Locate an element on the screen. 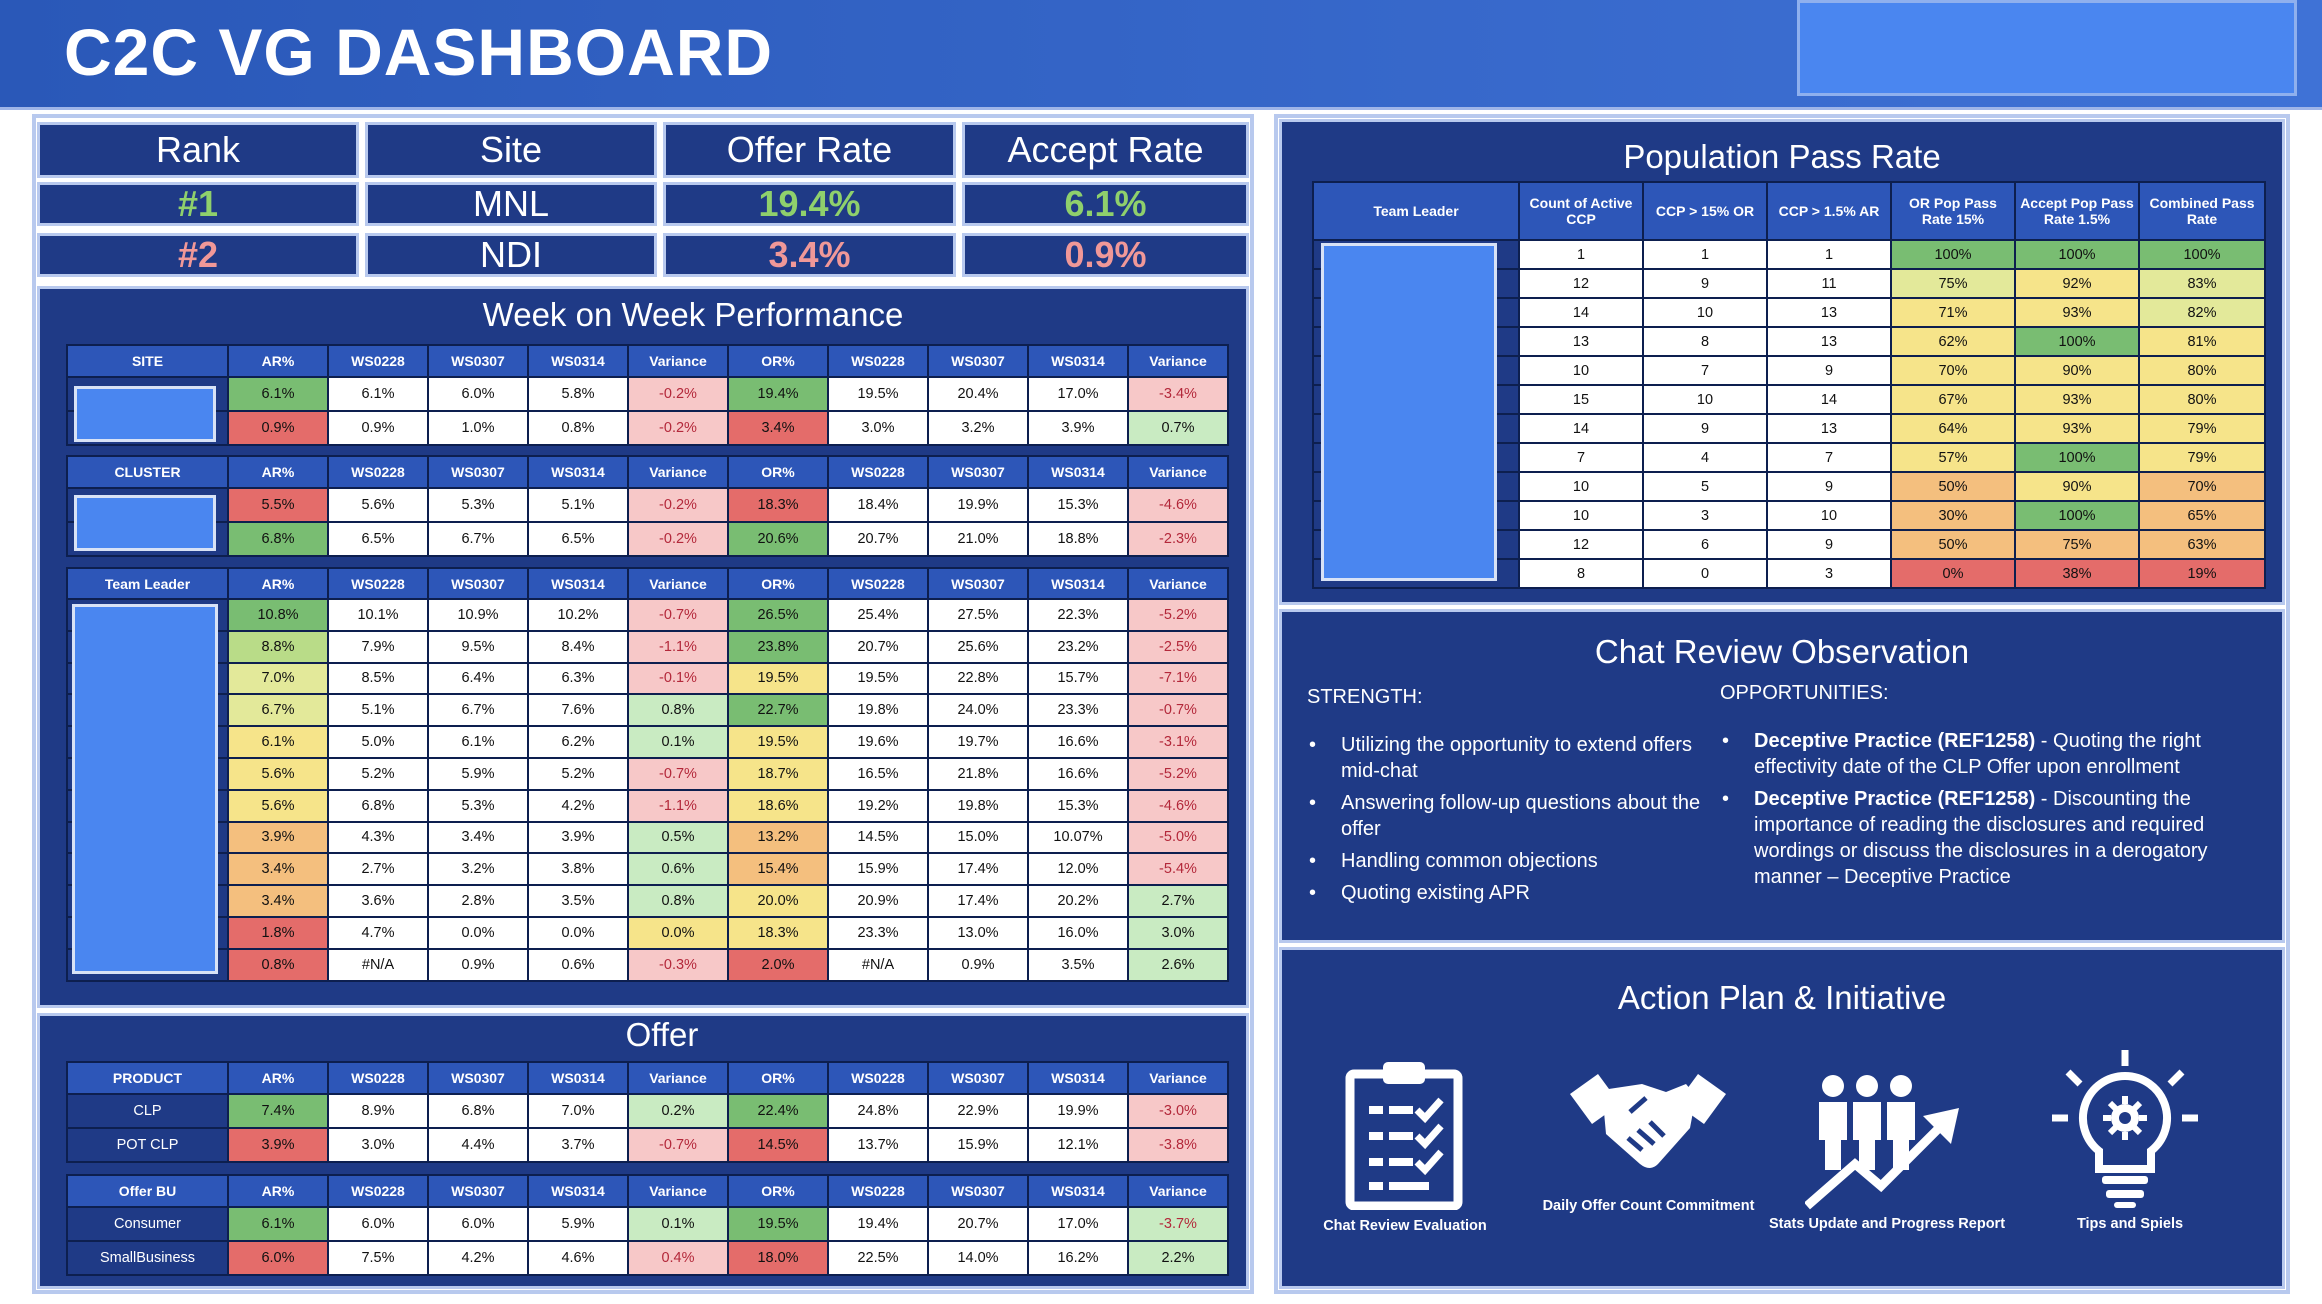 The height and width of the screenshot is (1304, 2322). table-cell: 10.2% is located at coordinates (578, 615).